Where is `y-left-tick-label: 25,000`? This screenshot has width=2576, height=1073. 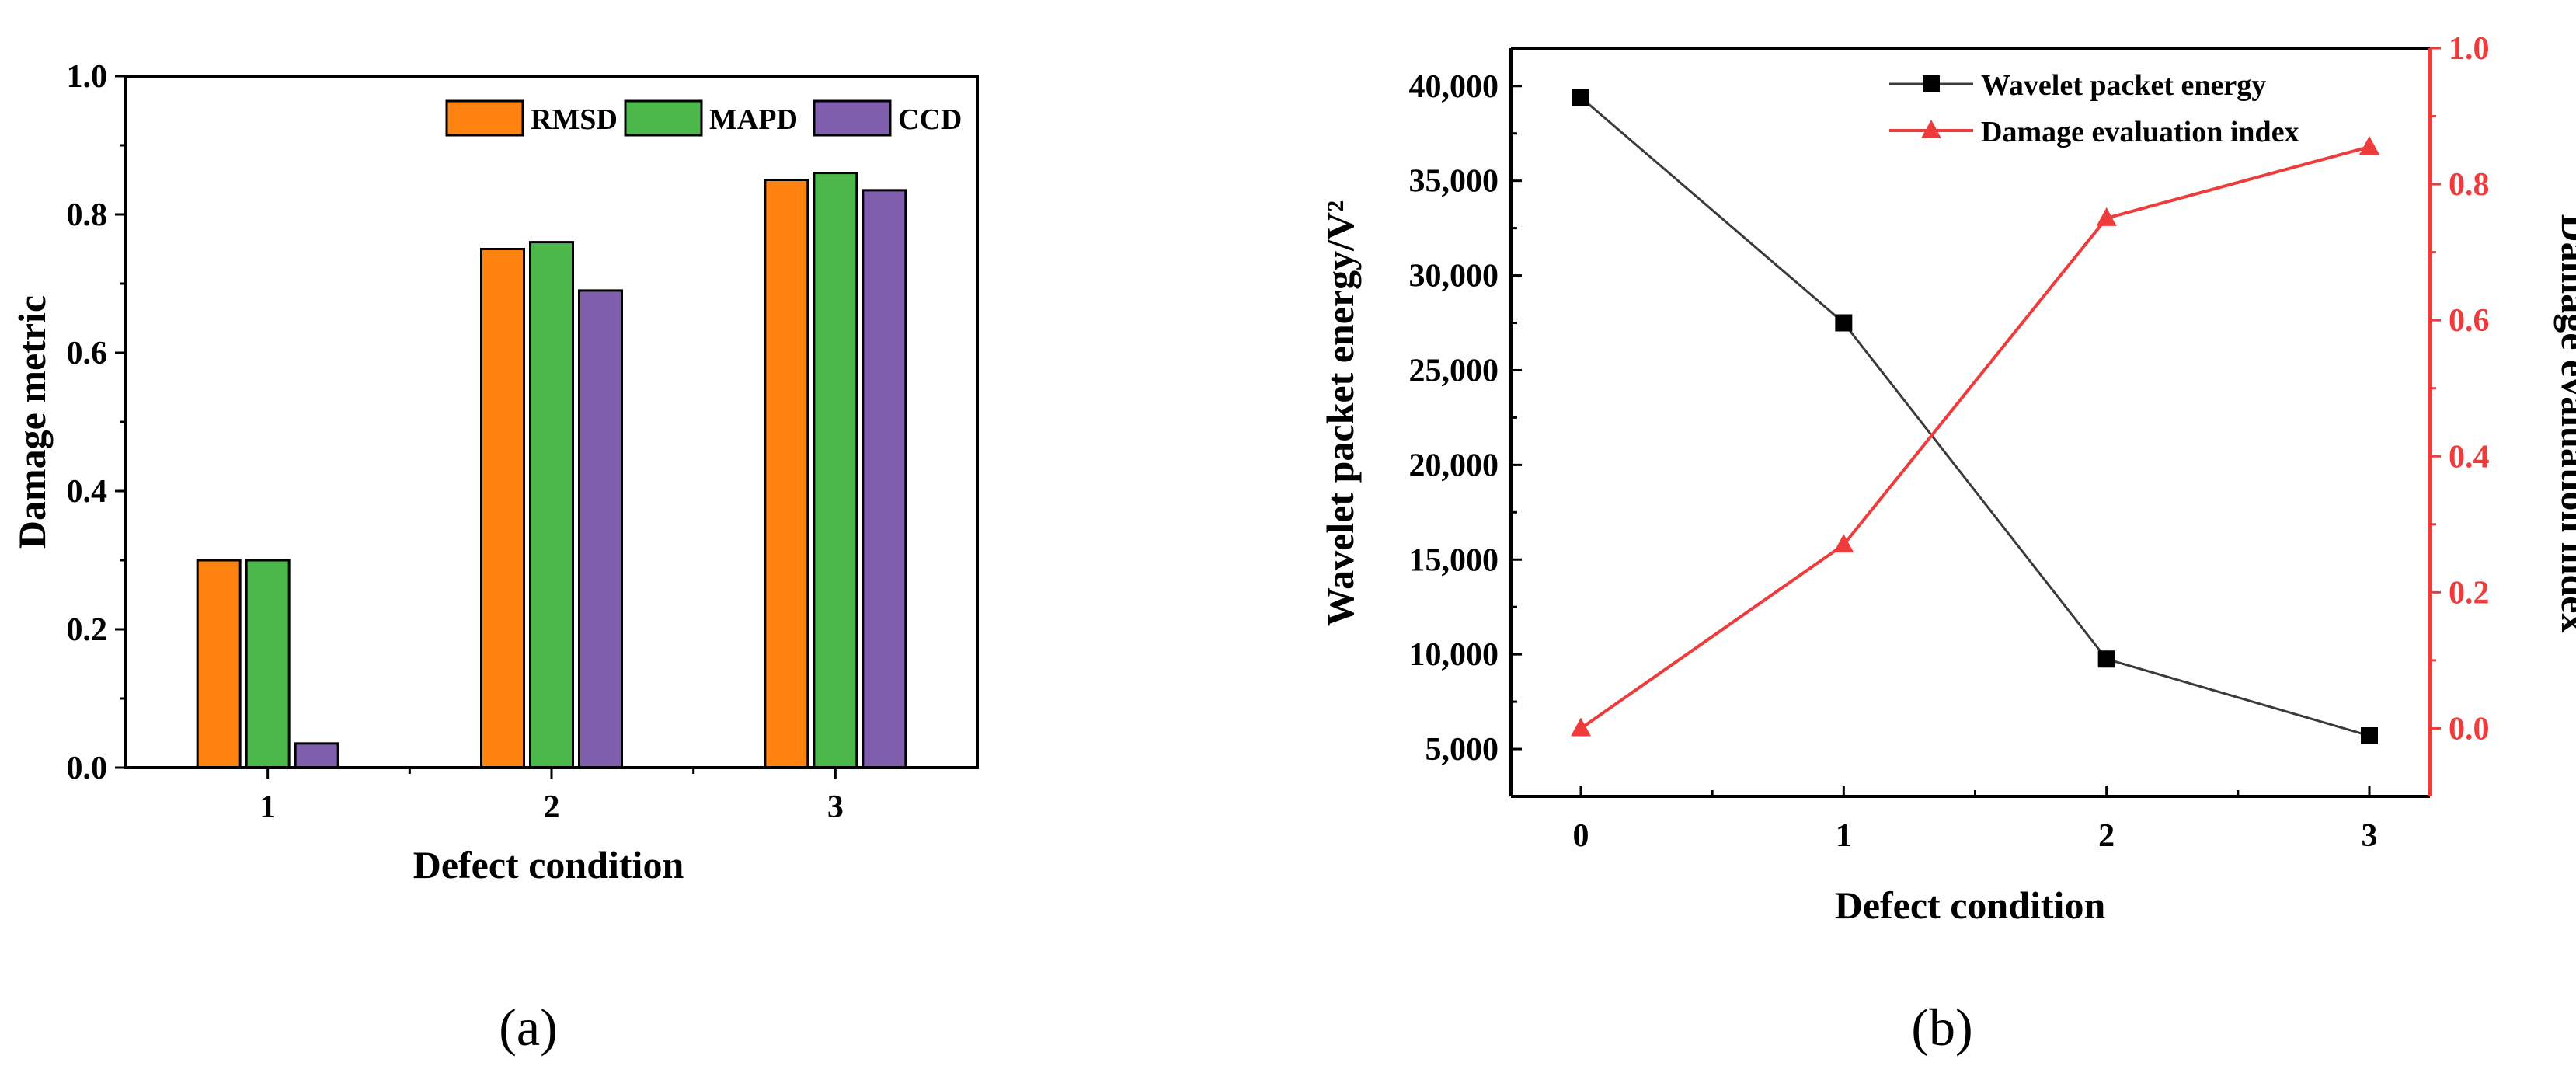 y-left-tick-label: 25,000 is located at coordinates (1454, 371).